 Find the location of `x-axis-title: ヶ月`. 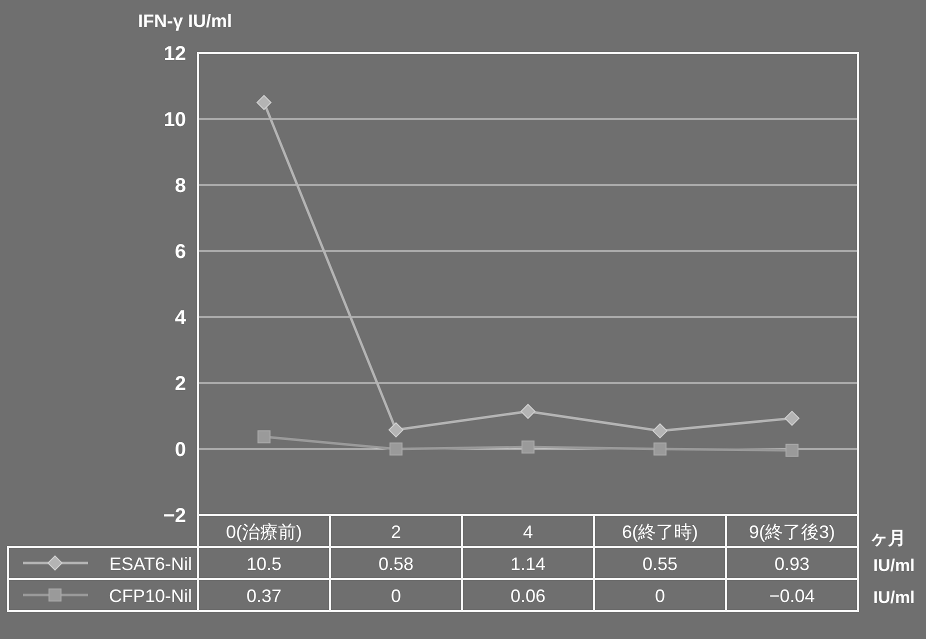

x-axis-title: ヶ月 is located at coordinates (888, 538).